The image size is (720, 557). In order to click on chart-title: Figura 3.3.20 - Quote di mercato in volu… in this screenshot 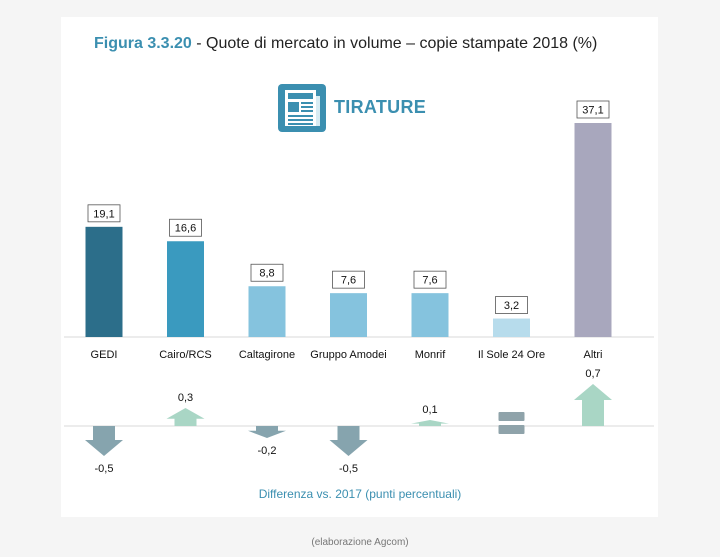, I will do `click(346, 43)`.